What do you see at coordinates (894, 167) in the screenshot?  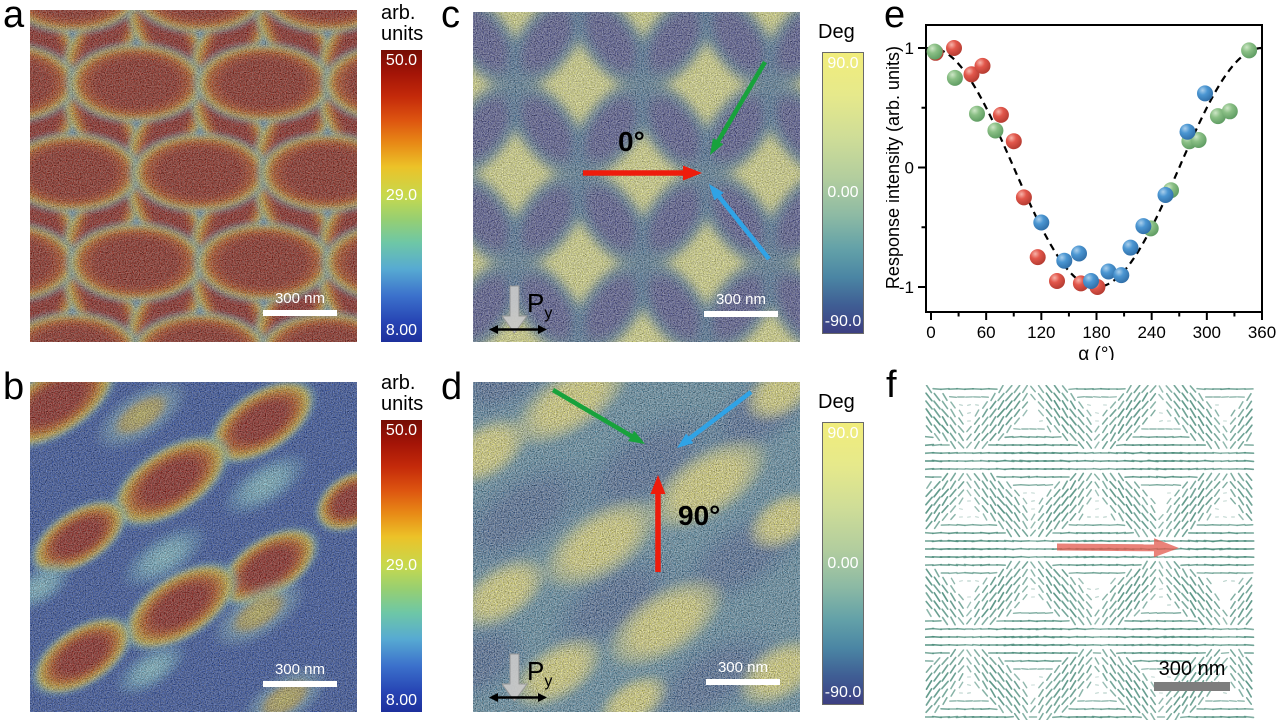 I see `y-axis-title: Response intensity (arb. units)` at bounding box center [894, 167].